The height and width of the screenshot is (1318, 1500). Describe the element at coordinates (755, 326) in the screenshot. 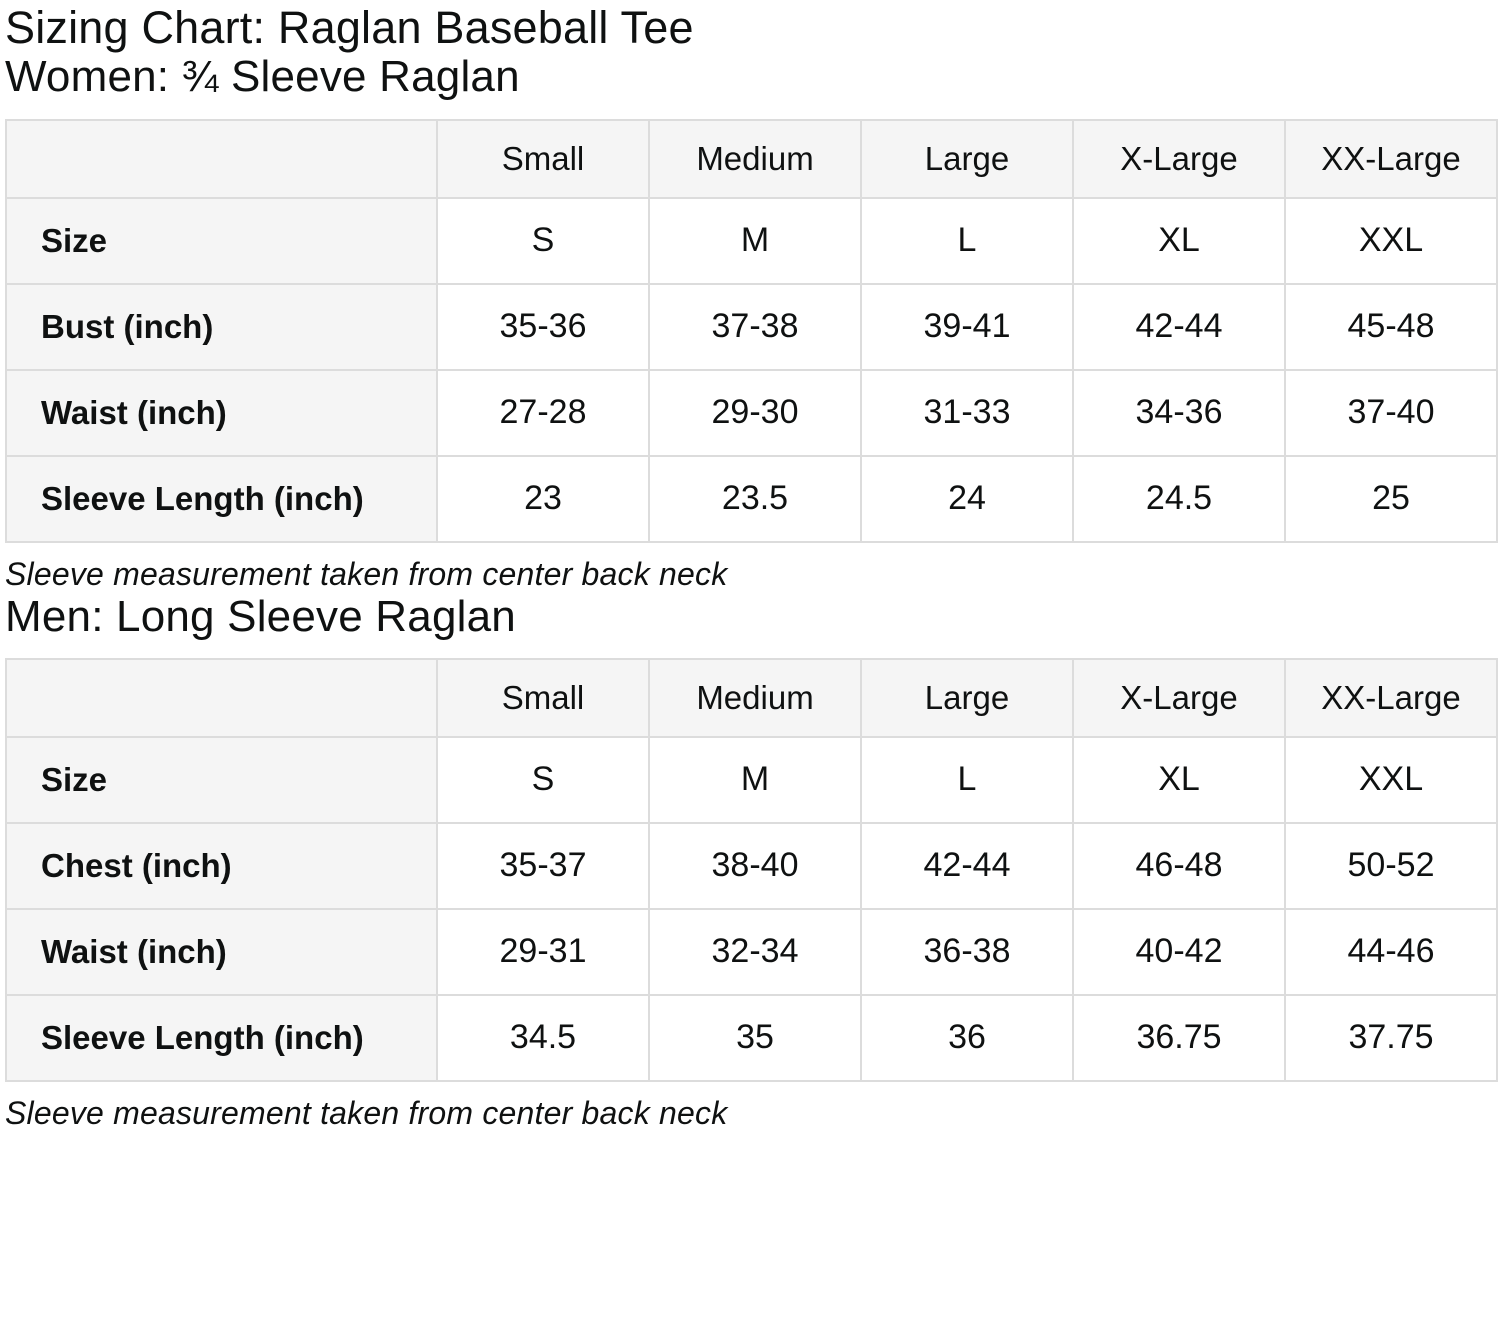

I see `table-cell: 37-38` at that location.